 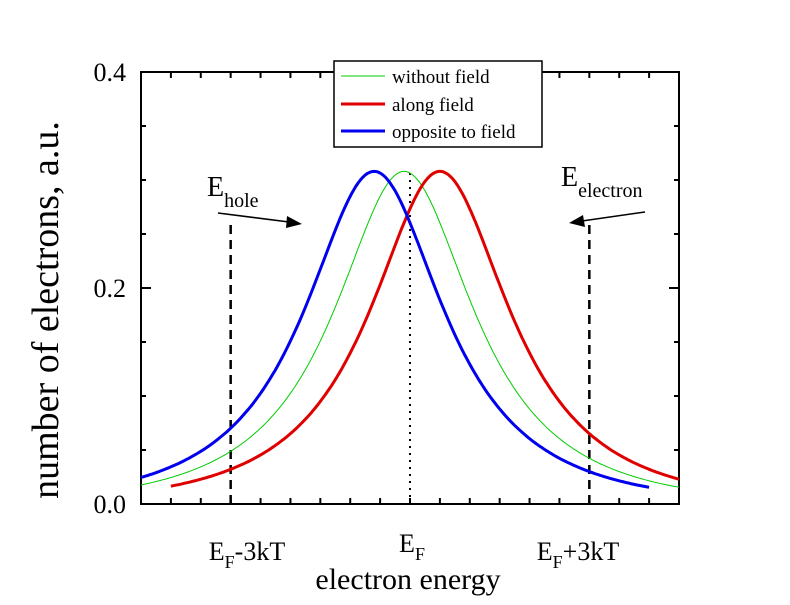 I want to click on annotation-hole: Ehole, so click(x=254, y=200).